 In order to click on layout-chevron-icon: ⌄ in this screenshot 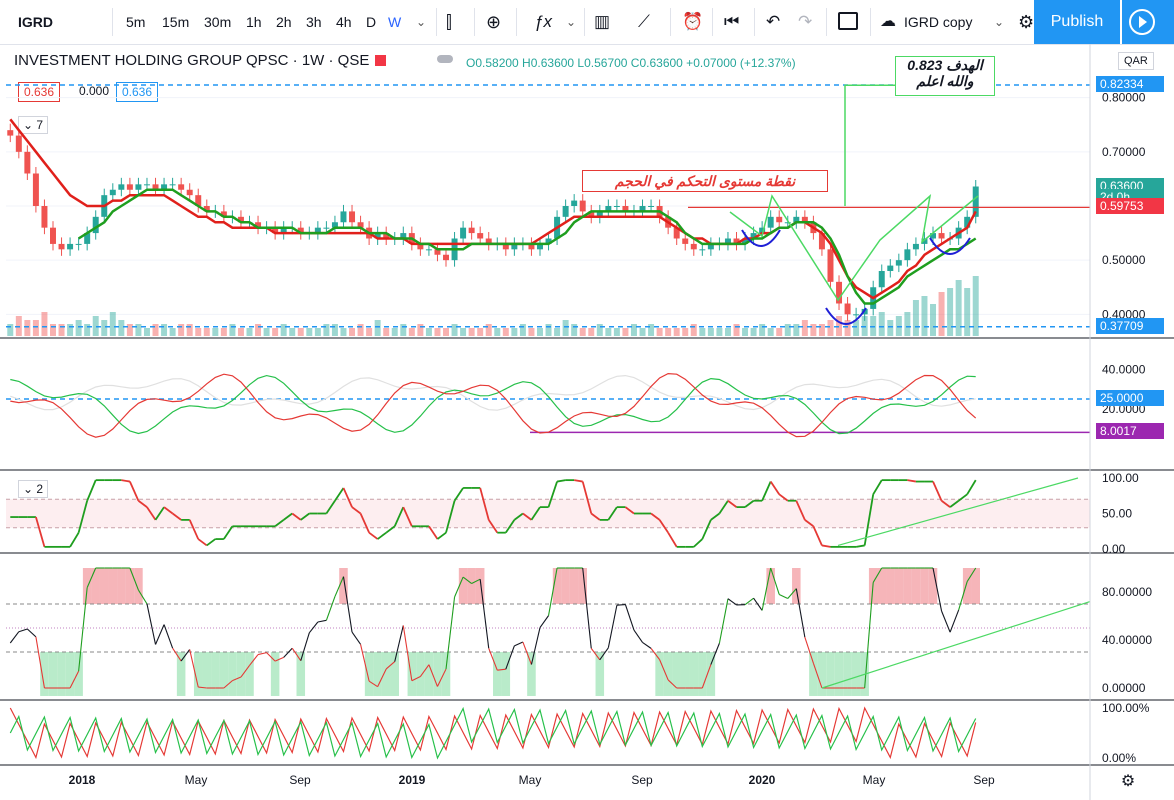, I will do `click(999, 22)`.